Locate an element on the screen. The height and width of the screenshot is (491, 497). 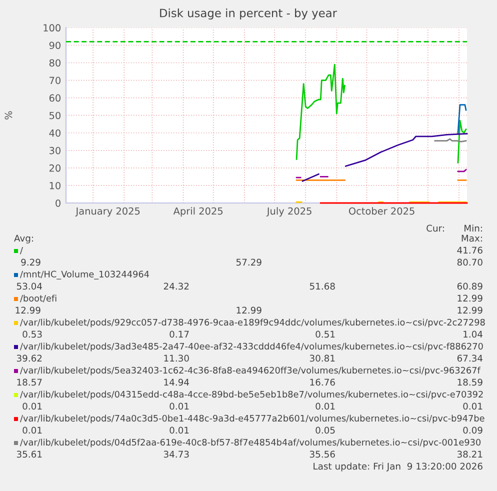
legend-label: /mnt/HC_Volume_103244964 is located at coordinates (85, 275).